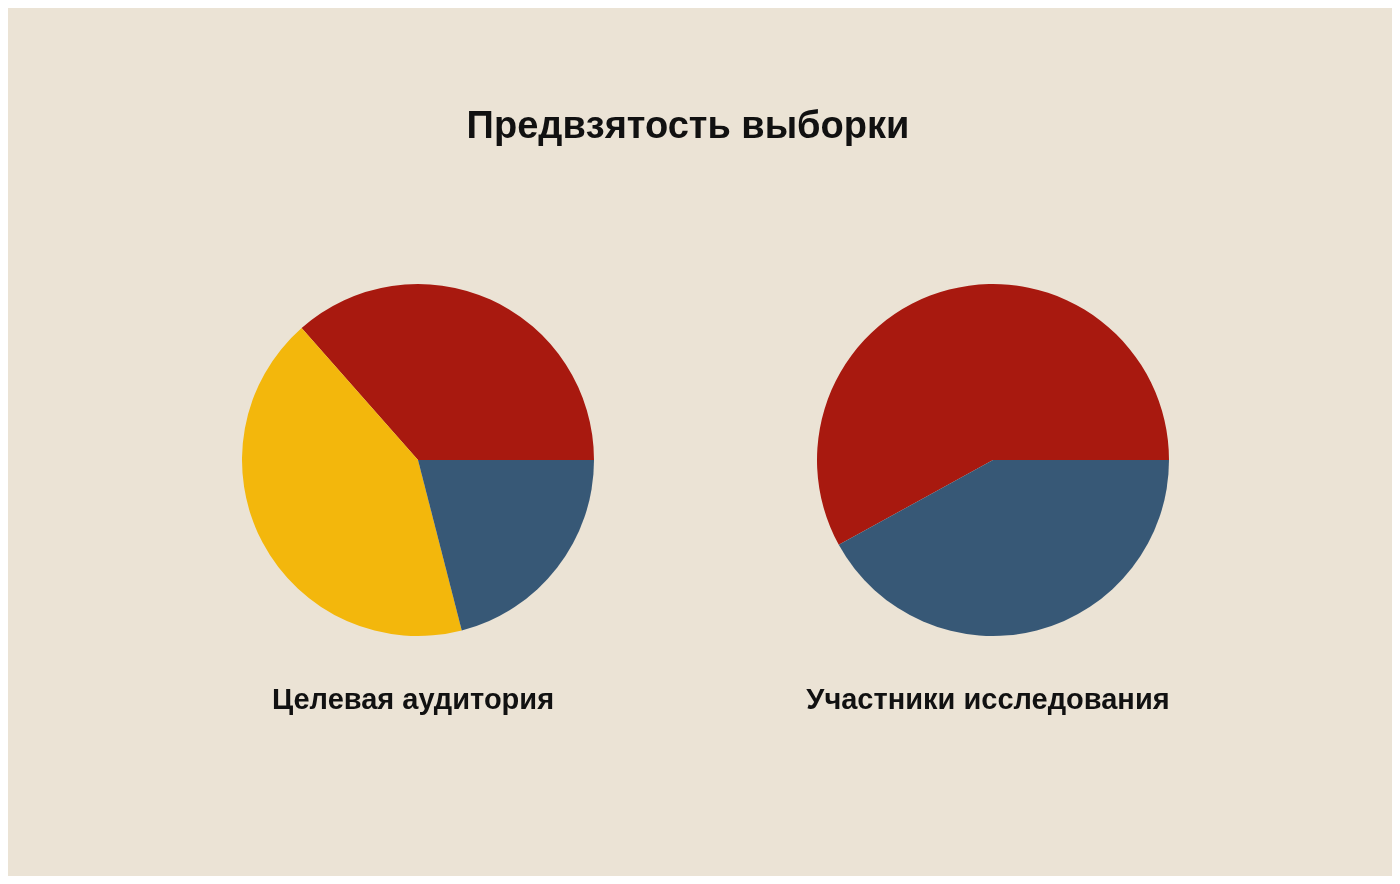  What do you see at coordinates (413, 699) in the screenshot?
I see `text: Целевая аудитория` at bounding box center [413, 699].